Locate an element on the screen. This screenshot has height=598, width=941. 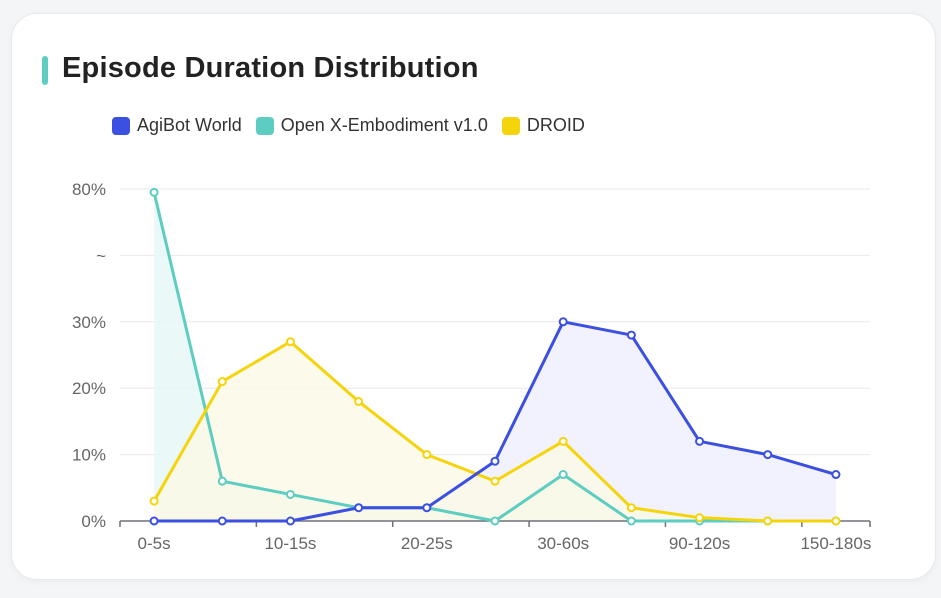
y-tick-label: 80% is located at coordinates (89, 189).